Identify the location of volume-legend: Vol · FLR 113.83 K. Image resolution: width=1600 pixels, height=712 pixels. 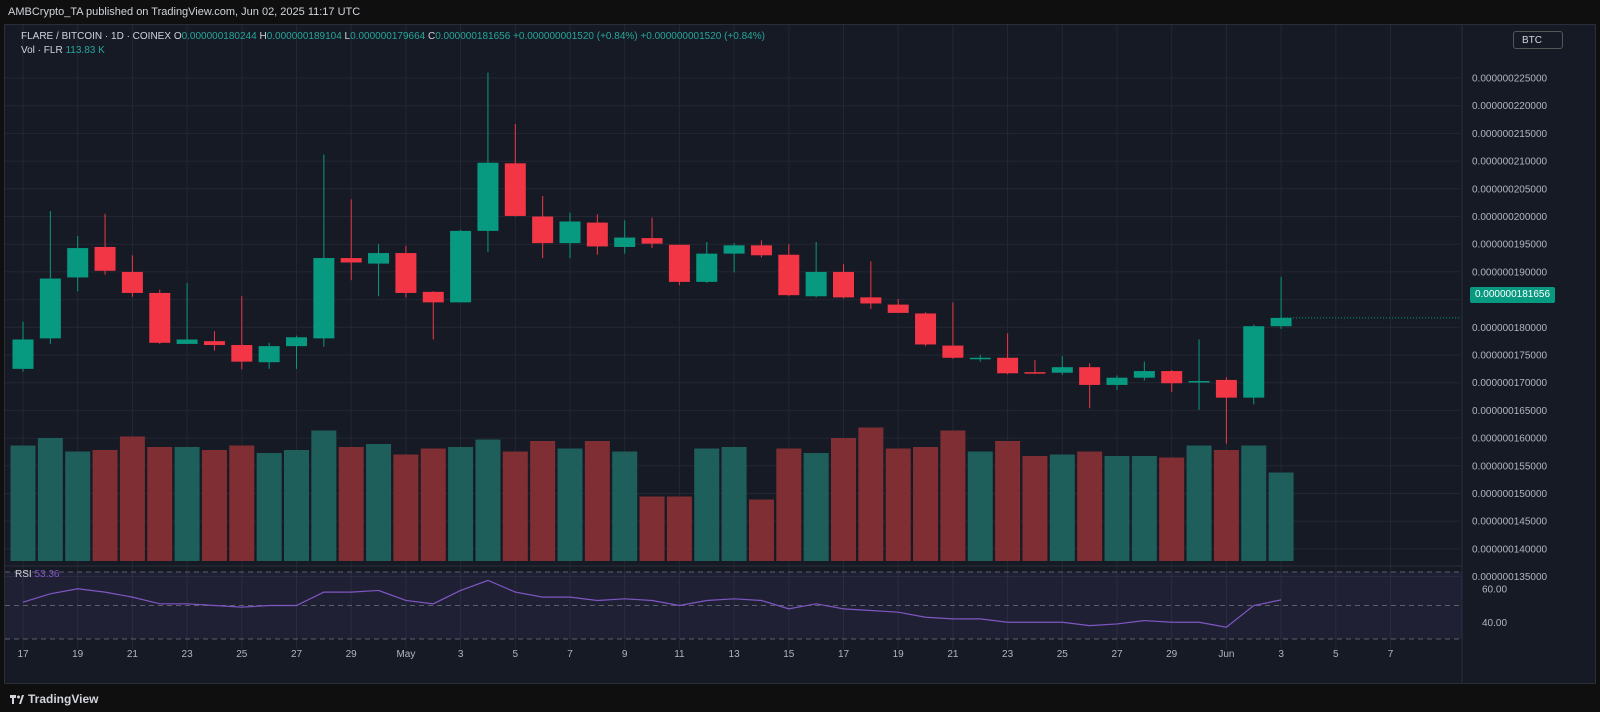
(63, 50).